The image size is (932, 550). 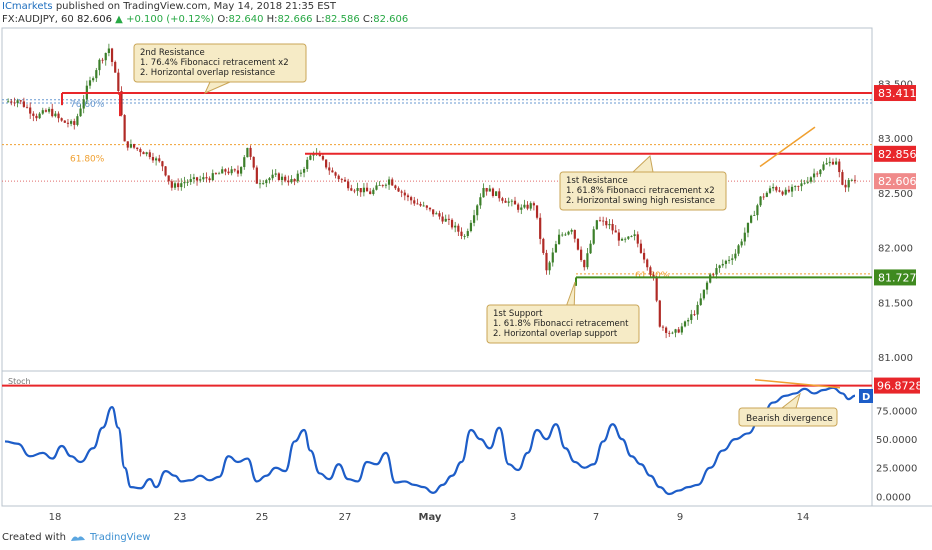 What do you see at coordinates (893, 497) in the screenshot?
I see `stoch-tick-label: 0.0000` at bounding box center [893, 497].